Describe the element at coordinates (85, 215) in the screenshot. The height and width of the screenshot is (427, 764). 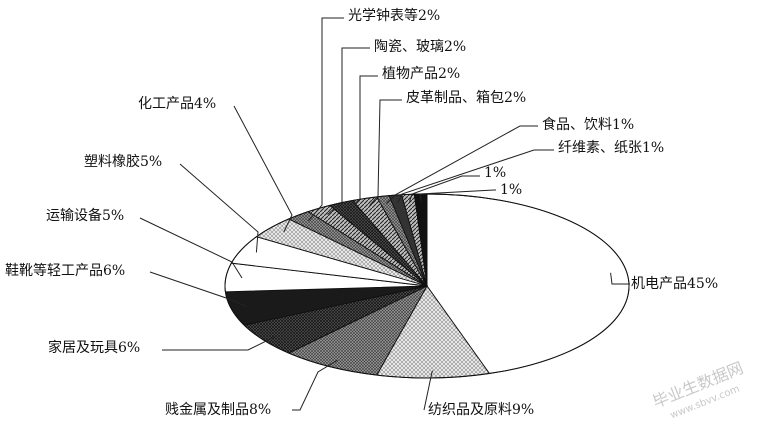
I see `slice-label-5: 运输设备5%` at that location.